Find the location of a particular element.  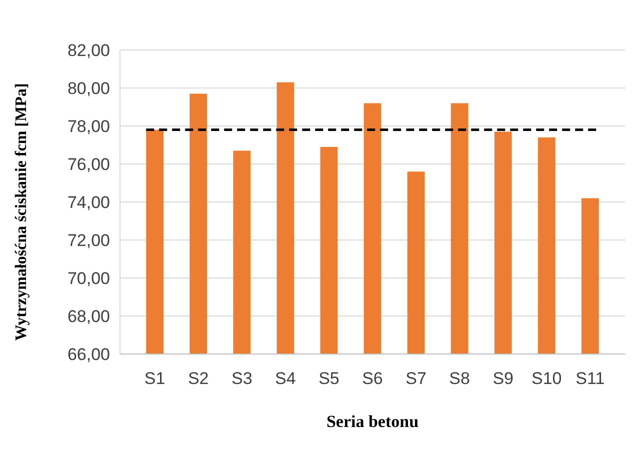

y-tick-label: 80,00 is located at coordinates (88, 88).